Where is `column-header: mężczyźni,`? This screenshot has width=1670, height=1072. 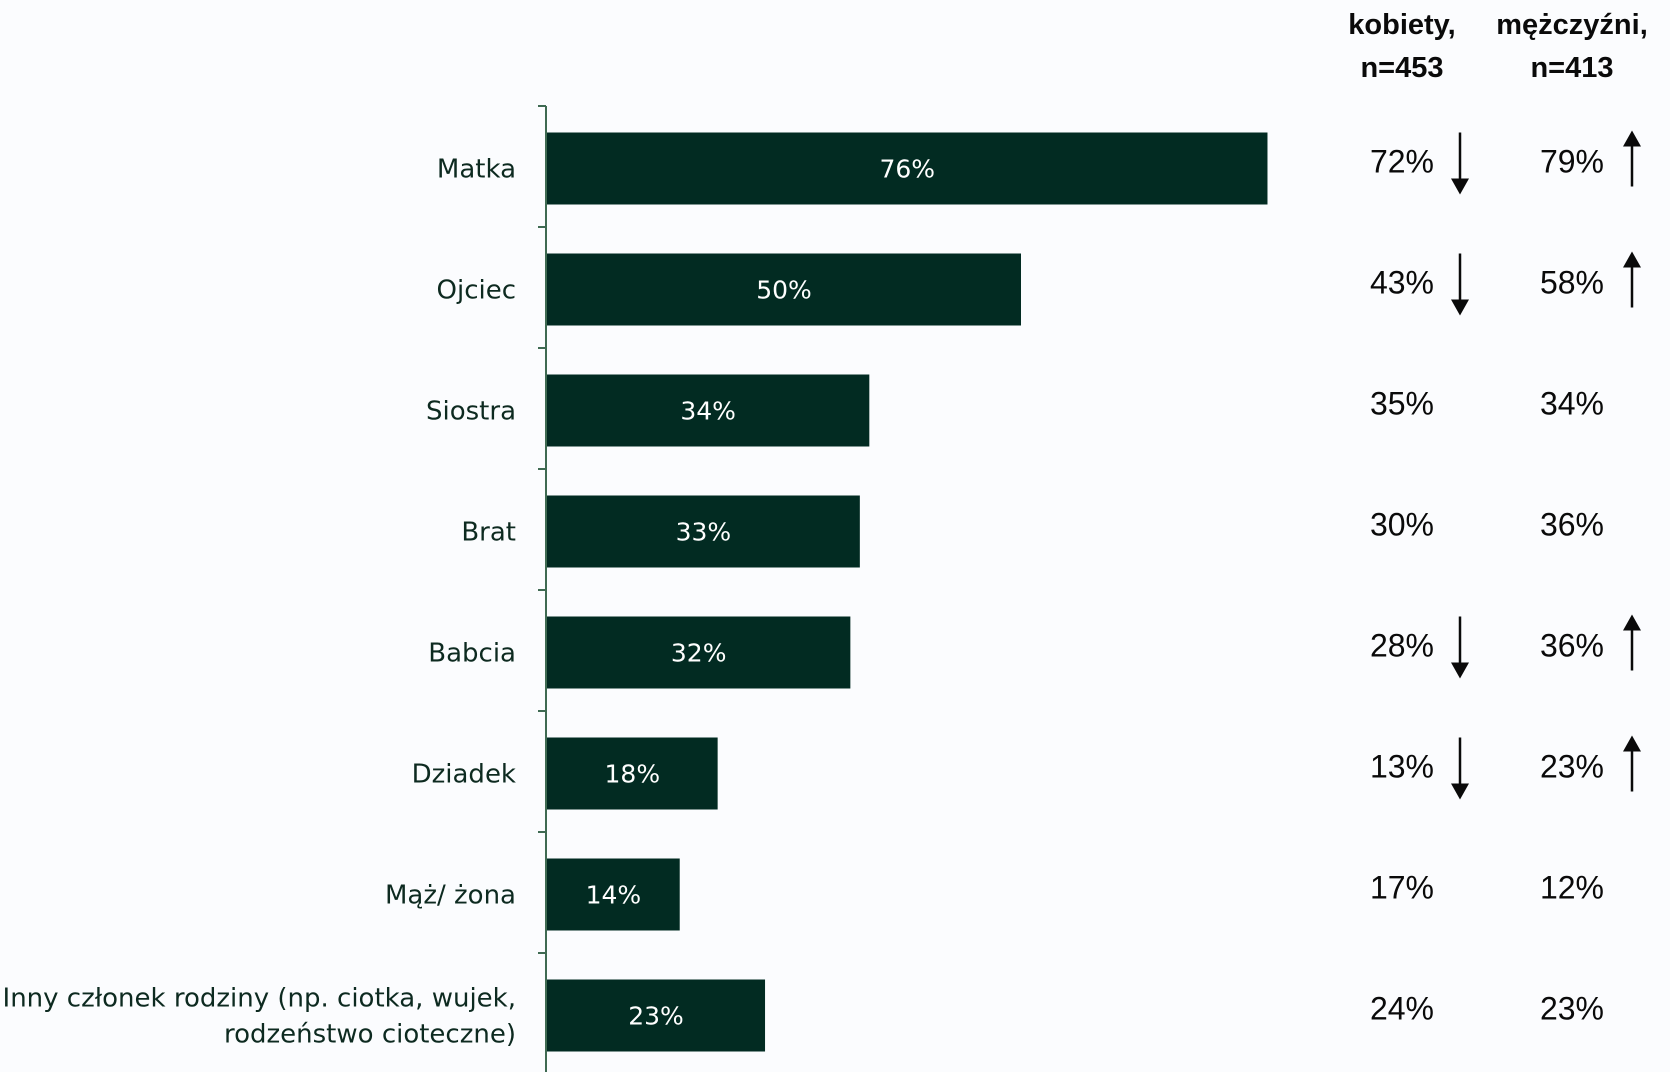 column-header: mężczyźni, is located at coordinates (1572, 25).